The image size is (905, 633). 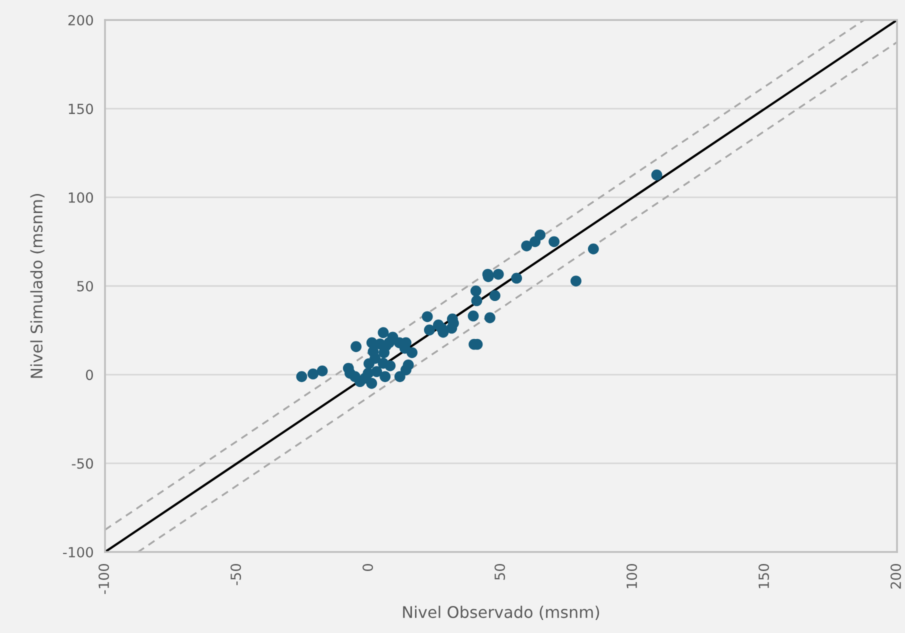 What do you see at coordinates (80, 20) in the screenshot?
I see `y-tick-label: 200` at bounding box center [80, 20].